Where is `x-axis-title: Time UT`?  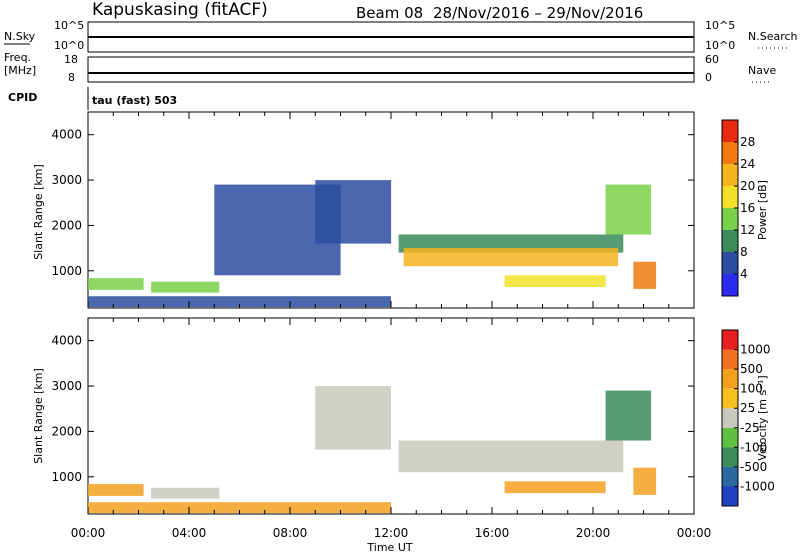
x-axis-title: Time UT is located at coordinates (389, 547).